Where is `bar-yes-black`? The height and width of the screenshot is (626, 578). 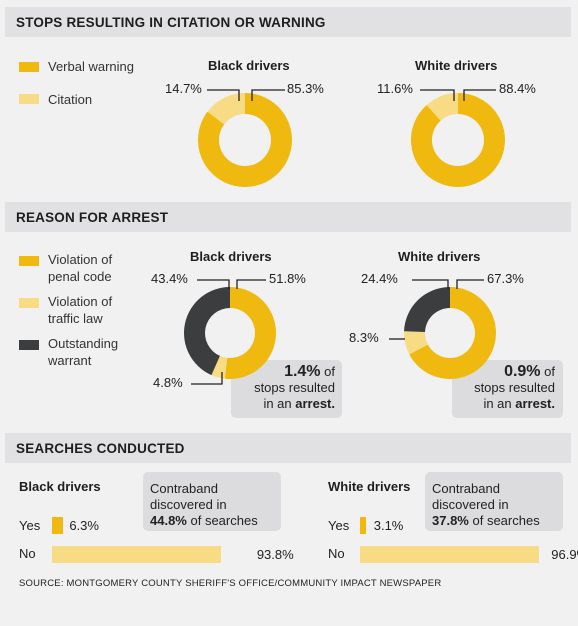 bar-yes-black is located at coordinates (58, 525).